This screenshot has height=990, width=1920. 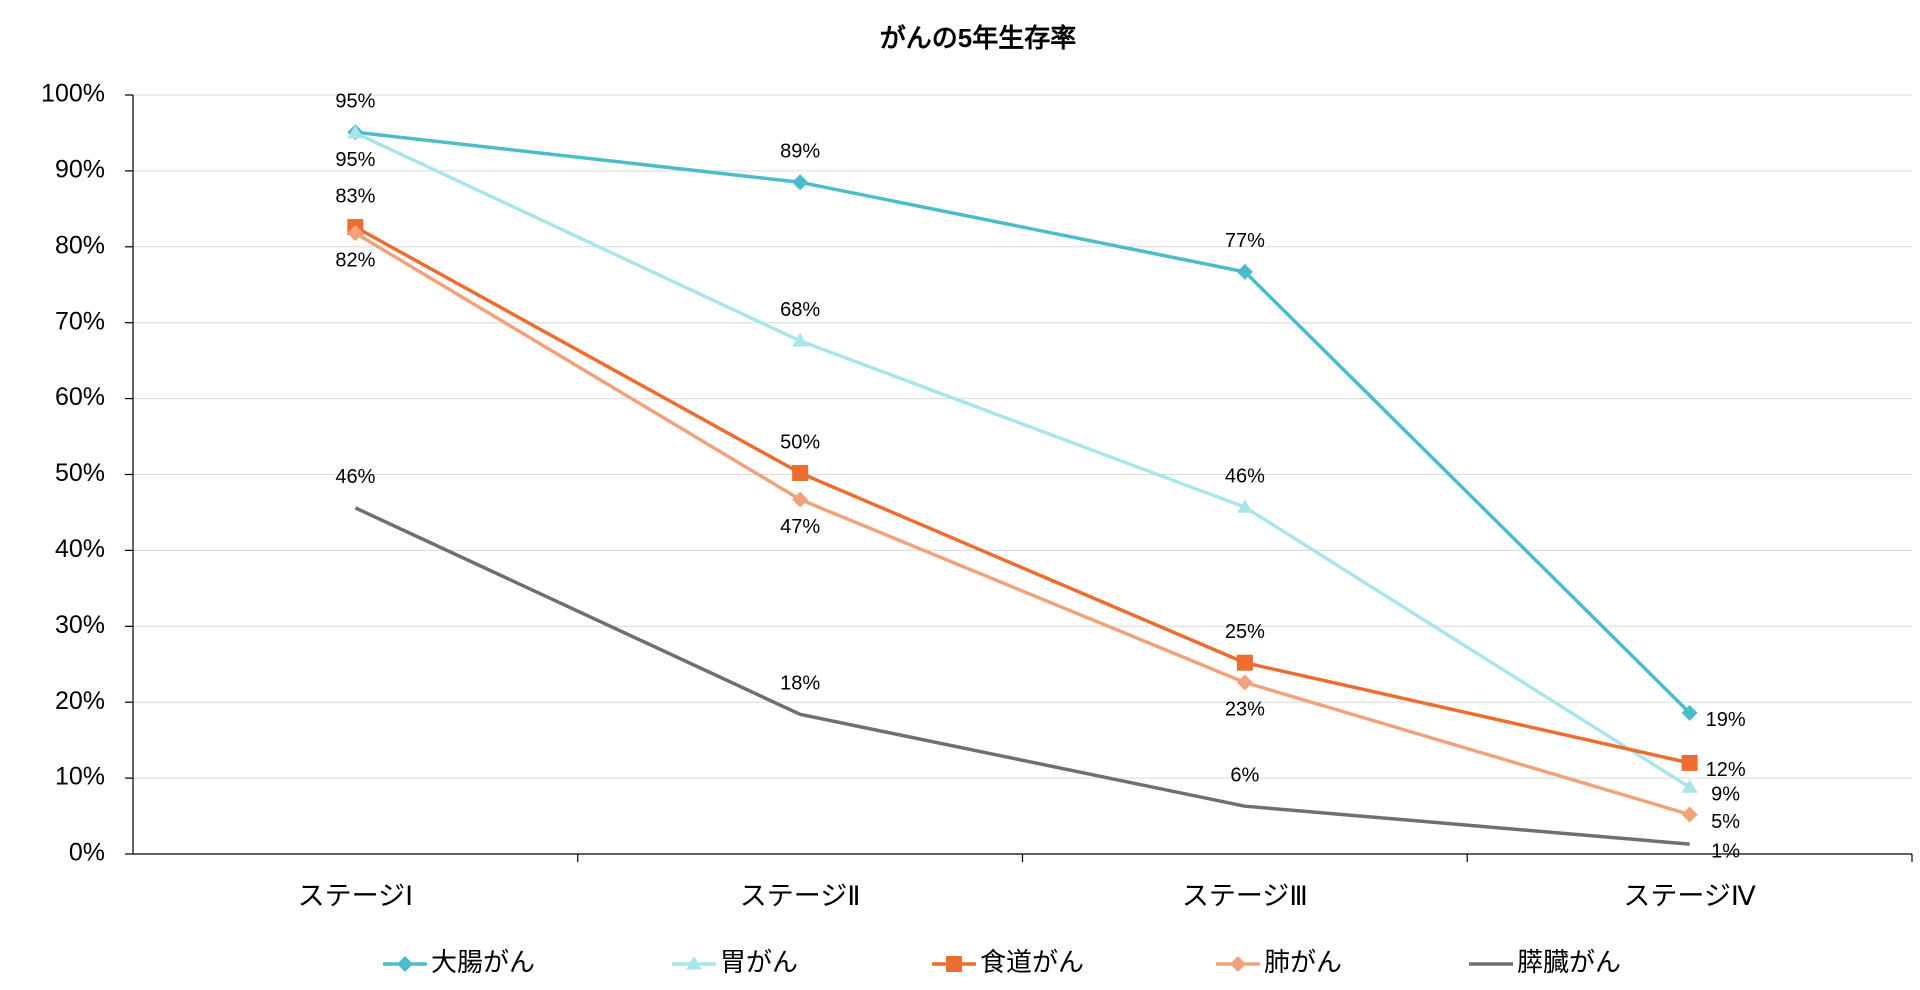 I want to click on data-label: 82%, so click(x=355, y=260).